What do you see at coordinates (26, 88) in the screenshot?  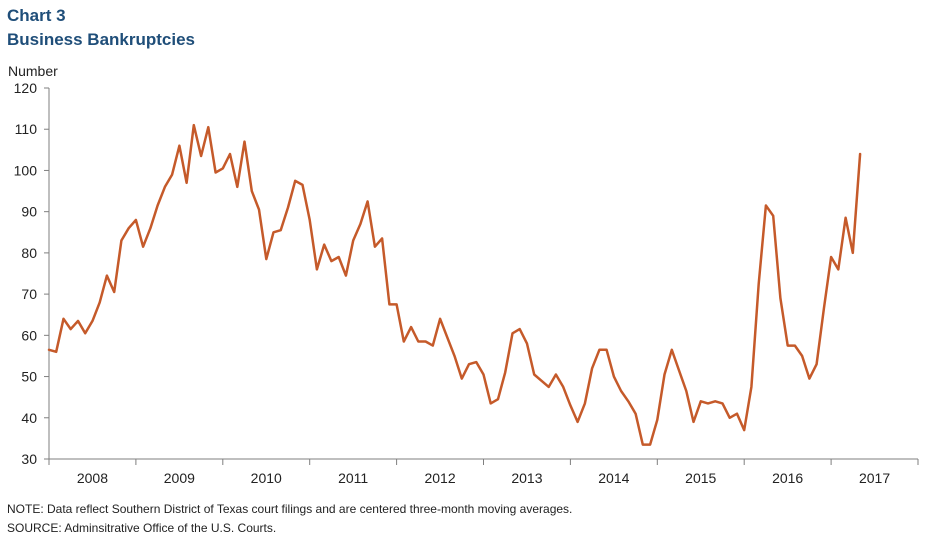 I see `y-tick-label: 120` at bounding box center [26, 88].